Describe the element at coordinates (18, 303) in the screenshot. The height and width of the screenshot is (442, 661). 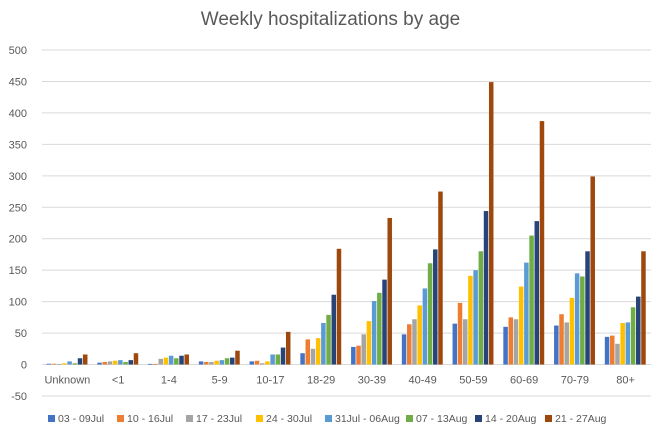
I see `y-tick-label: 100` at that location.